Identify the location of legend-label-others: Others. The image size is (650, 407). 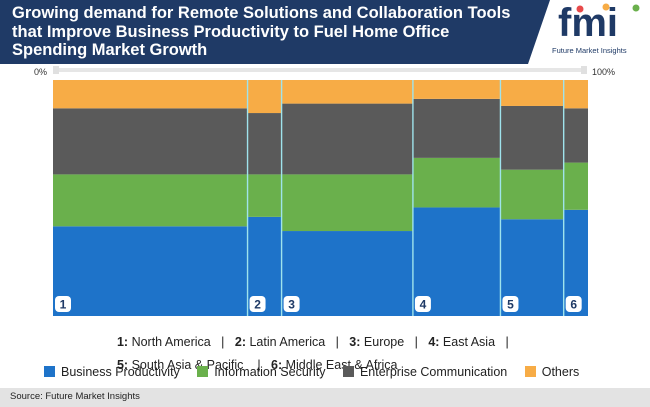
(560, 372).